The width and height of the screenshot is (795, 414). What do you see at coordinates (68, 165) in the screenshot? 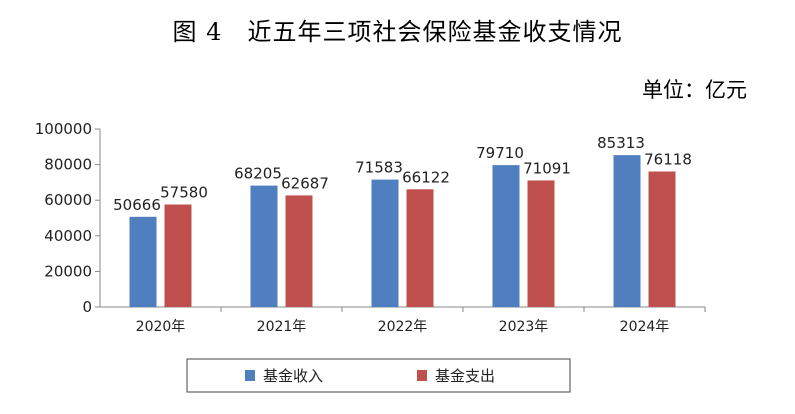
I see `y-tick-label: 80000` at bounding box center [68, 165].